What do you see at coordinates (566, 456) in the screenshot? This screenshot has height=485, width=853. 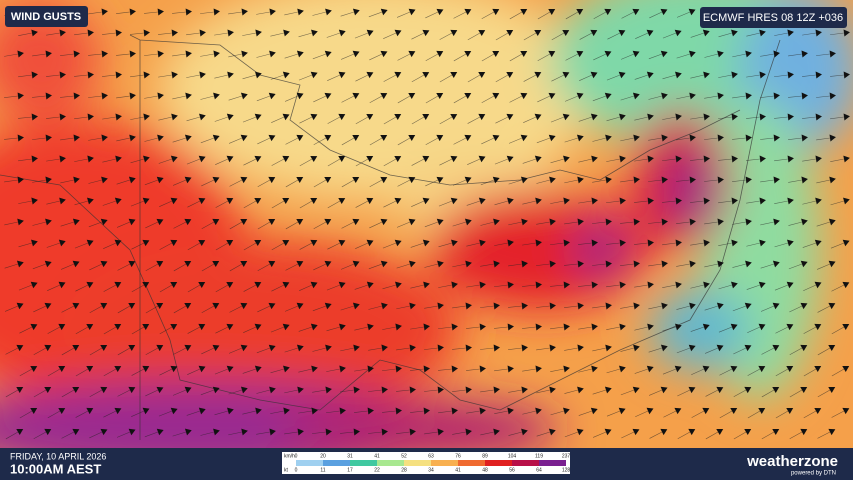 I see `legend-kmh: 237` at bounding box center [566, 456].